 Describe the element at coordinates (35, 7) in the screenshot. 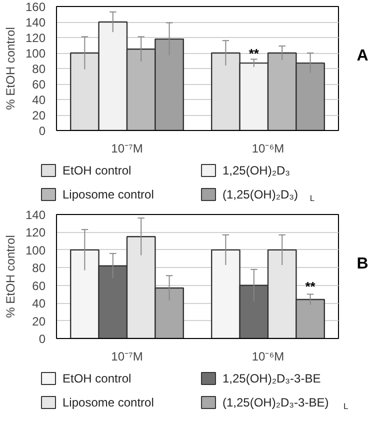

I see `y-tick-label: 160` at that location.